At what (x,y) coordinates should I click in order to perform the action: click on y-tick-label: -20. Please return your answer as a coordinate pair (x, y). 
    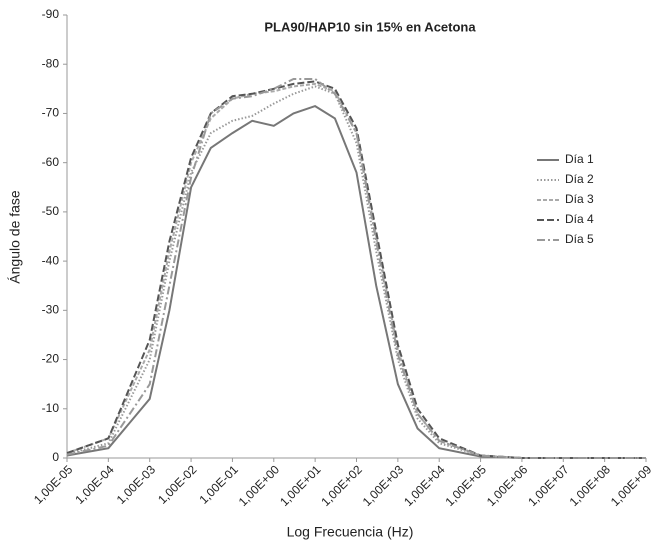
    Looking at the image, I should click on (51, 359).